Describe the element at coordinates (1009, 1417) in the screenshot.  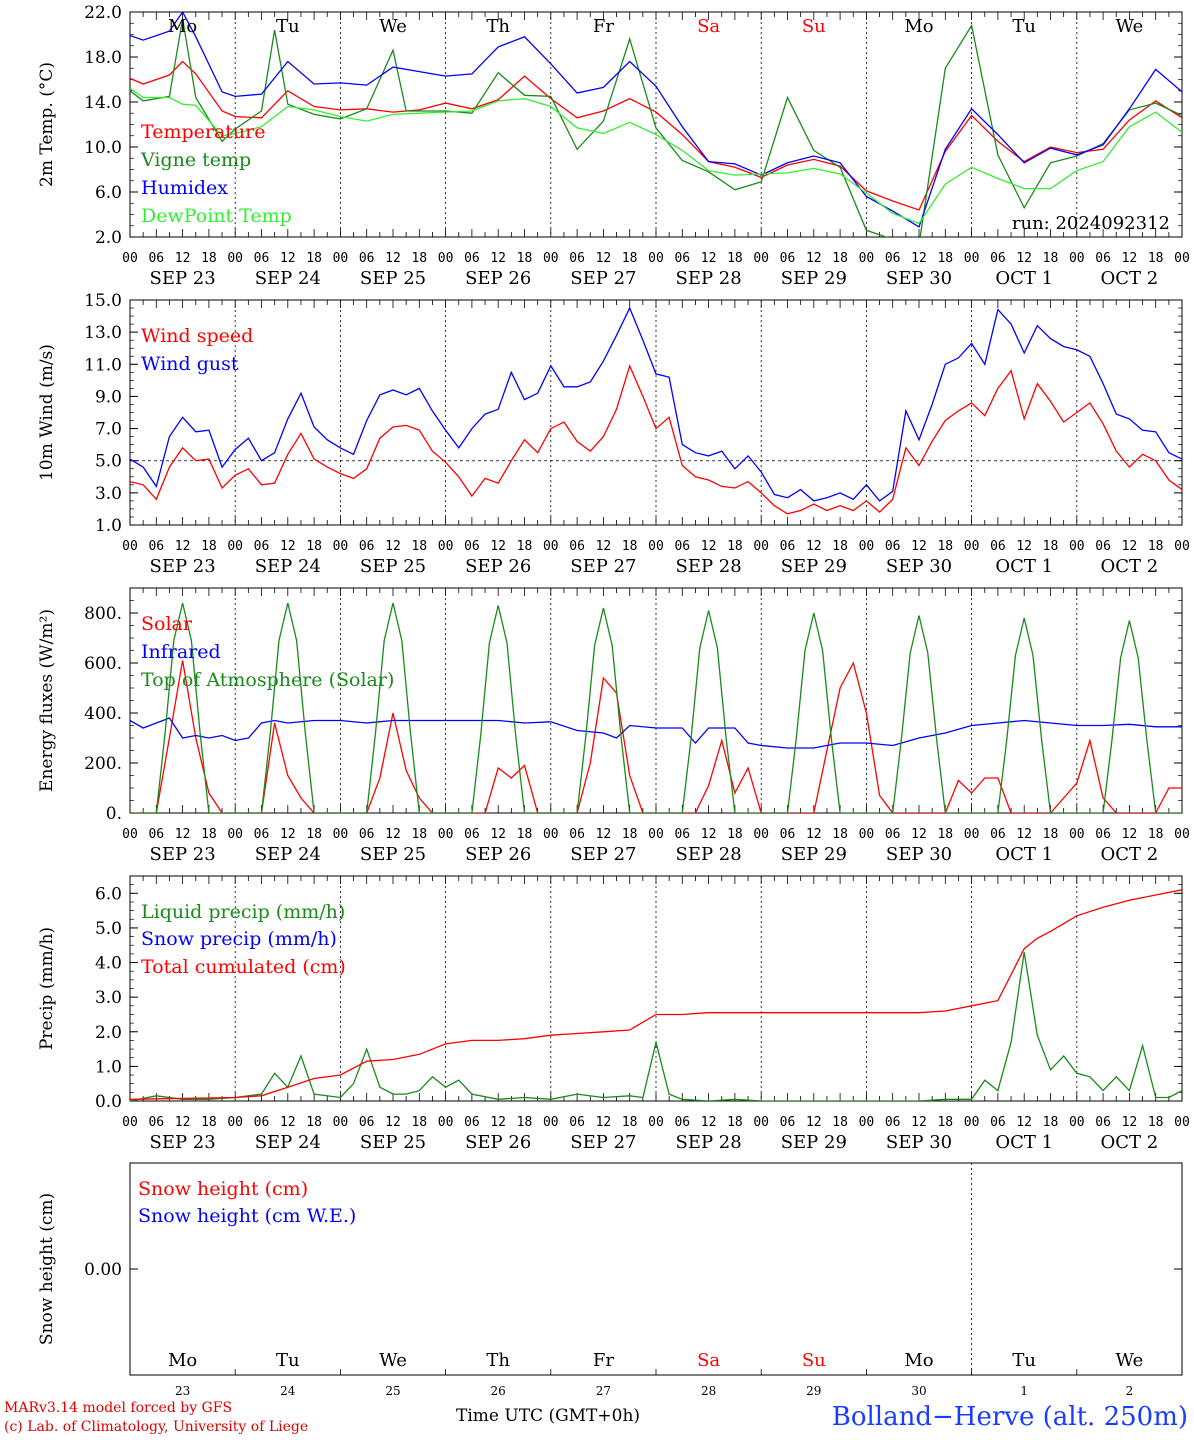
I see `footer-station-name: Bolland−Herve (alt. 250m)` at that location.